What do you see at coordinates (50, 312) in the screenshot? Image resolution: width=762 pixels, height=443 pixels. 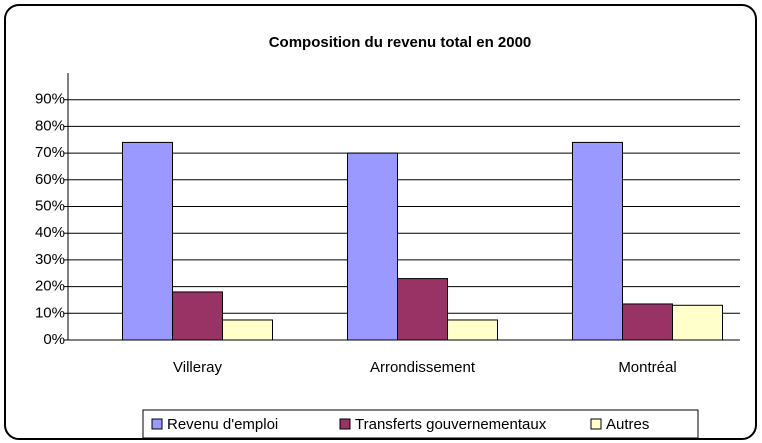 I see `y-tick-label: 10%` at bounding box center [50, 312].